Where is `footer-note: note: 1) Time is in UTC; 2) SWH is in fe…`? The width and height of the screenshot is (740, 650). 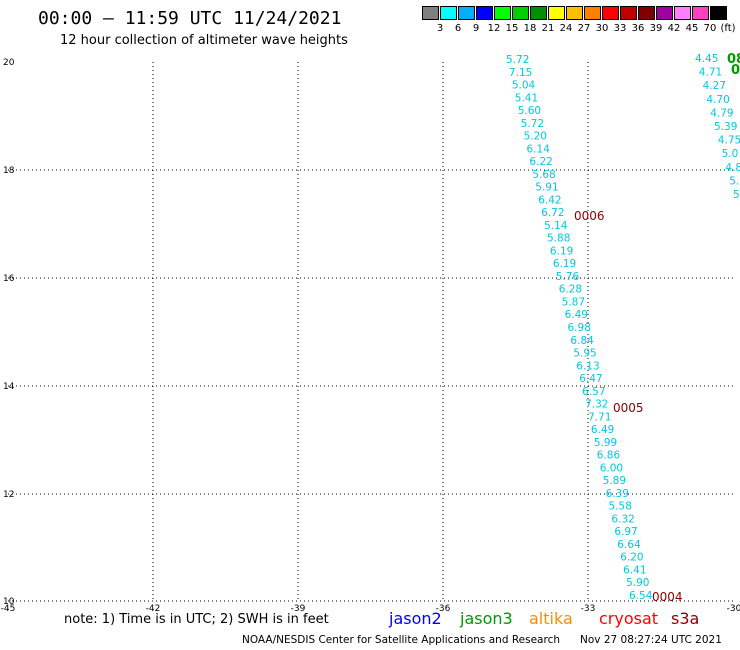 footer-note: note: 1) Time is in UTC; 2) SWH is in fe… is located at coordinates (196, 619).